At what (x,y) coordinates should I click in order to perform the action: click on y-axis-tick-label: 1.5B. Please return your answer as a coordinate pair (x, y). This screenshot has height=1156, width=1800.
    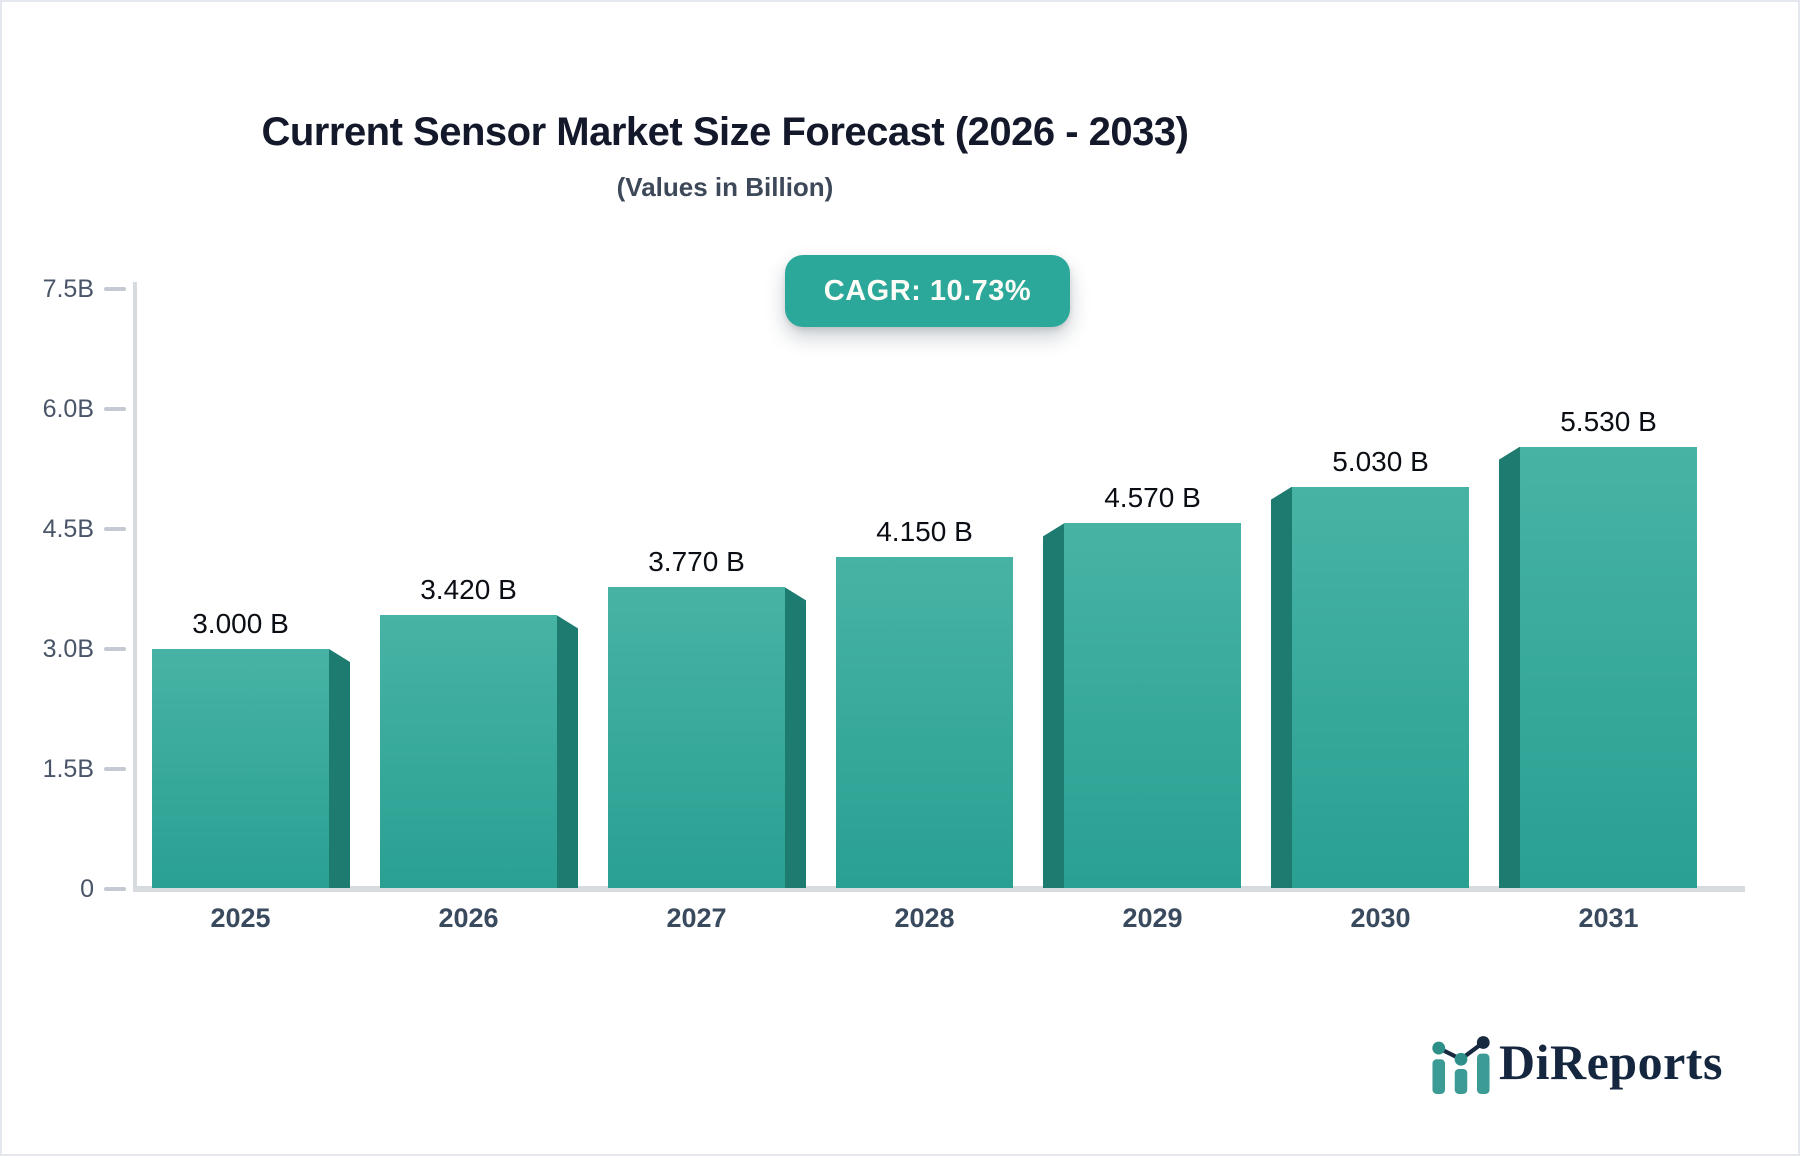
    Looking at the image, I should click on (68, 769).